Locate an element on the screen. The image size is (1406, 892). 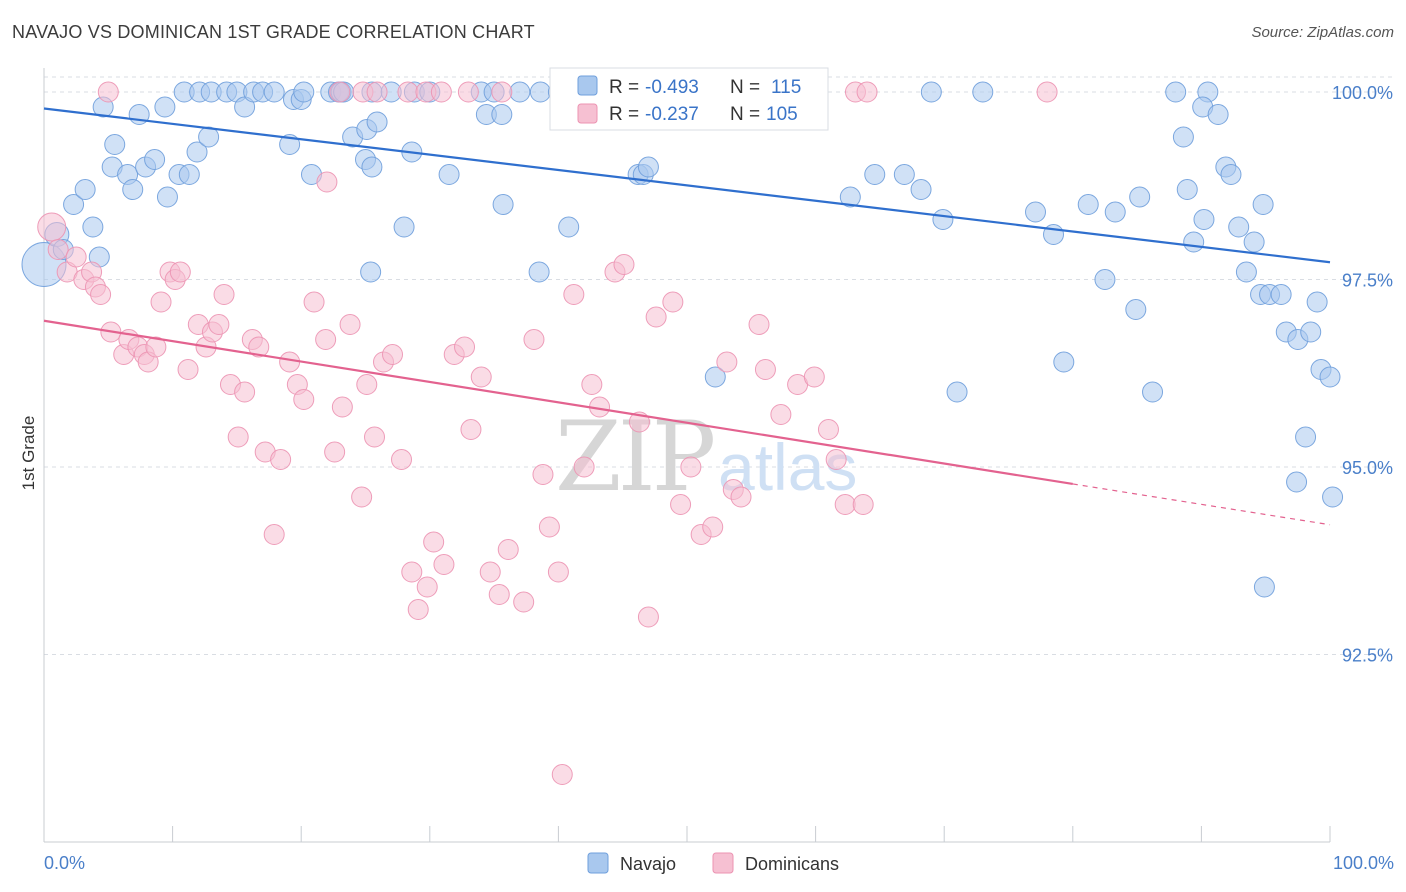
y-axis-title: 1st Grade is located at coordinates (28, 453).